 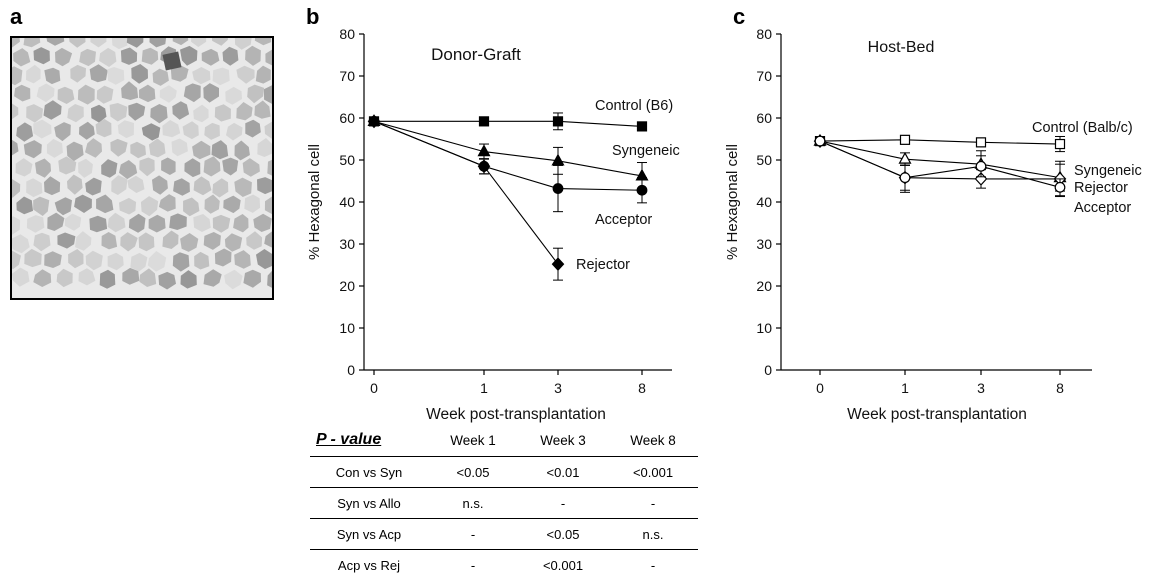 What do you see at coordinates (369, 503) in the screenshot?
I see `table-cell: Syn vs Allo` at bounding box center [369, 503].